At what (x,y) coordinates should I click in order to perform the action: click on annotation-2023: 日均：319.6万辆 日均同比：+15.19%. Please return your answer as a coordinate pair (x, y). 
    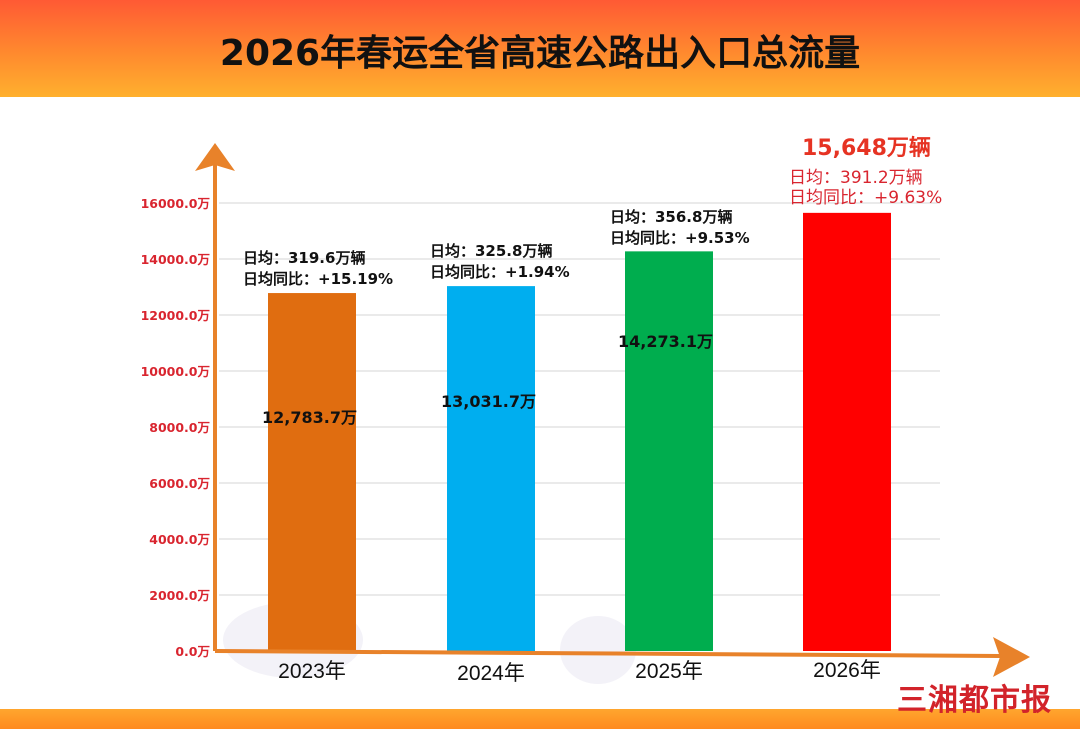
    Looking at the image, I should click on (318, 269).